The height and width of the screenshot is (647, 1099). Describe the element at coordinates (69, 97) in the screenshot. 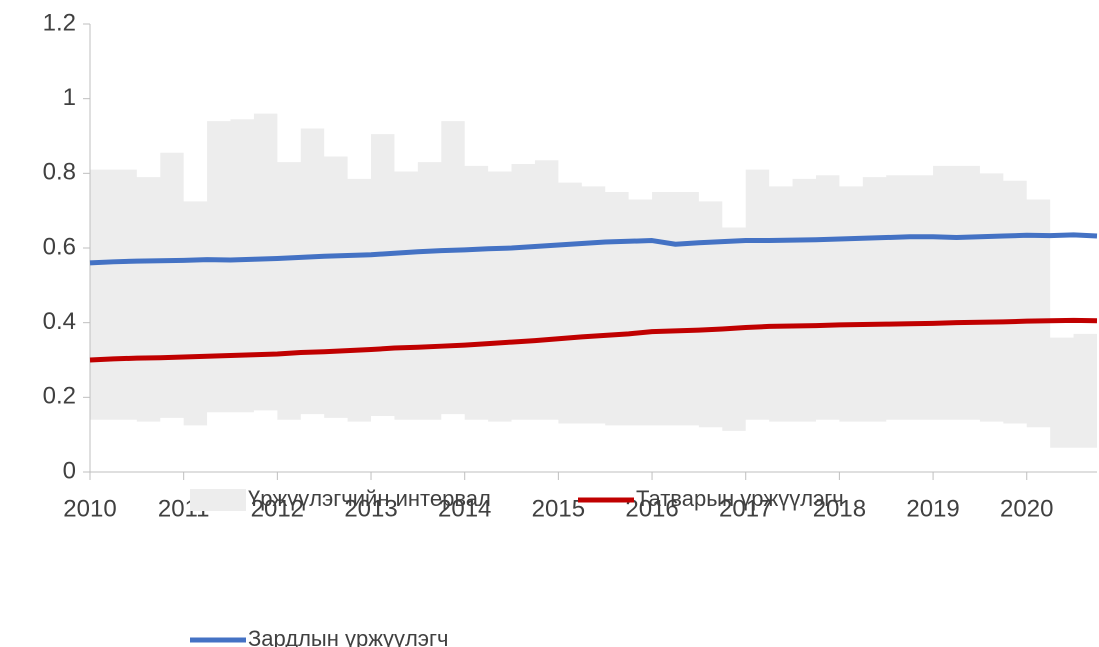

I see `y-tick-label: 1` at that location.